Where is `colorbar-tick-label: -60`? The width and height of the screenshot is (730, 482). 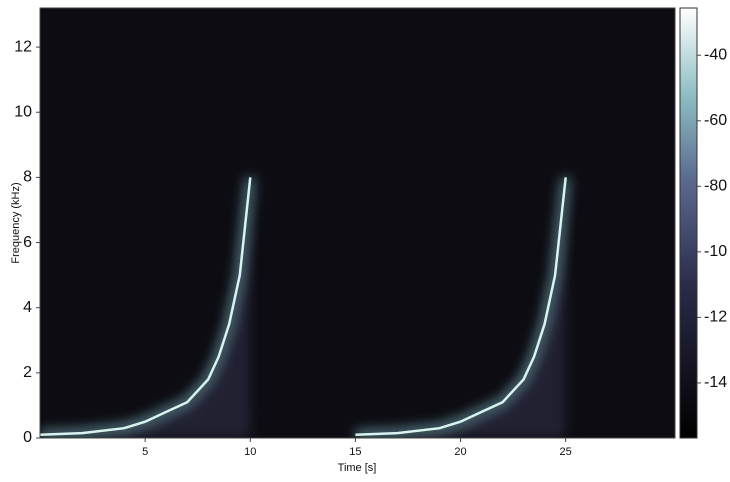
colorbar-tick-label: -60 is located at coordinates (715, 120).